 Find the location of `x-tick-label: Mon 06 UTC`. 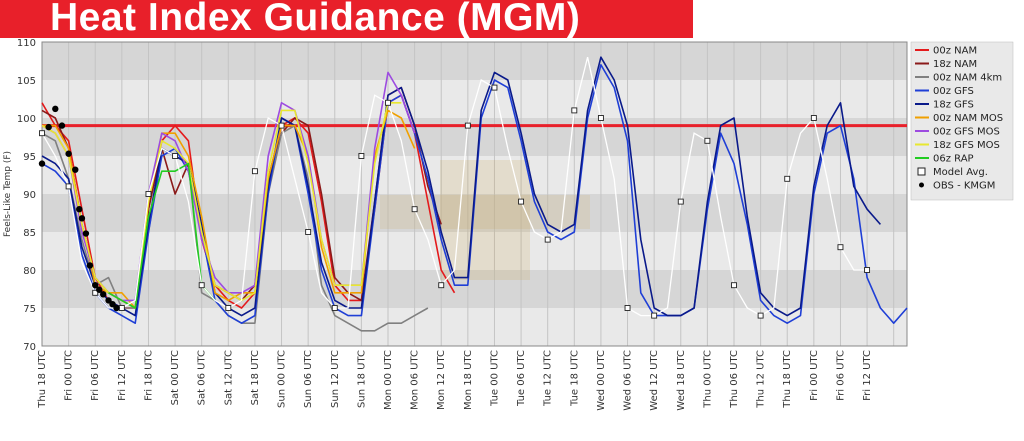

x-tick-label: Mon 06 UTC is located at coordinates (415, 380).